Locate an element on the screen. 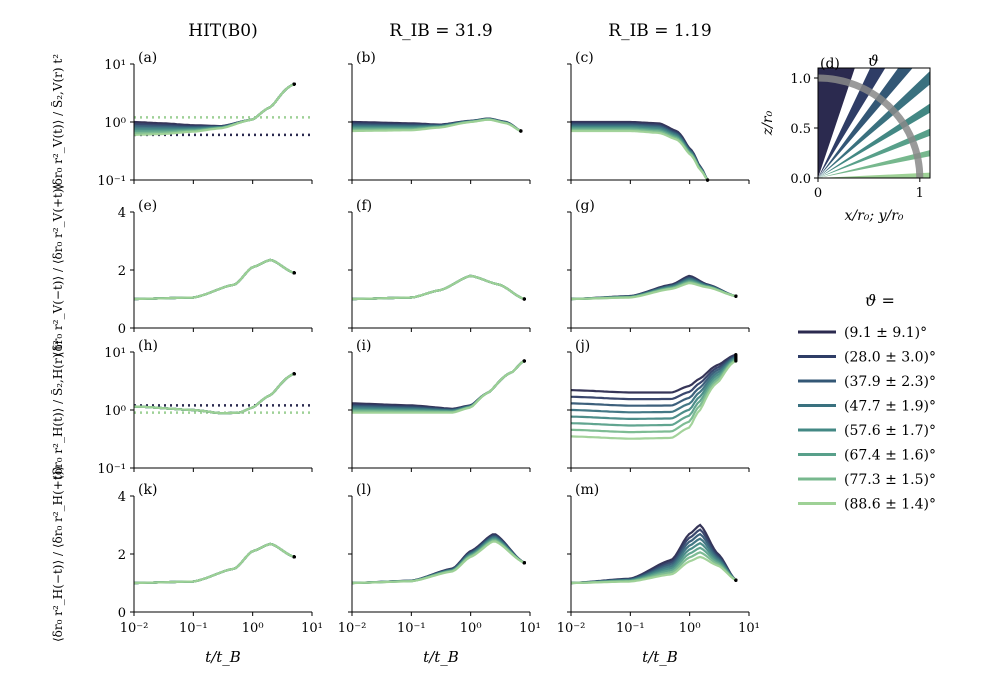 Image resolution: width=1000 pixels, height=678 pixels. theta-wedges is located at coordinates (874, 123).